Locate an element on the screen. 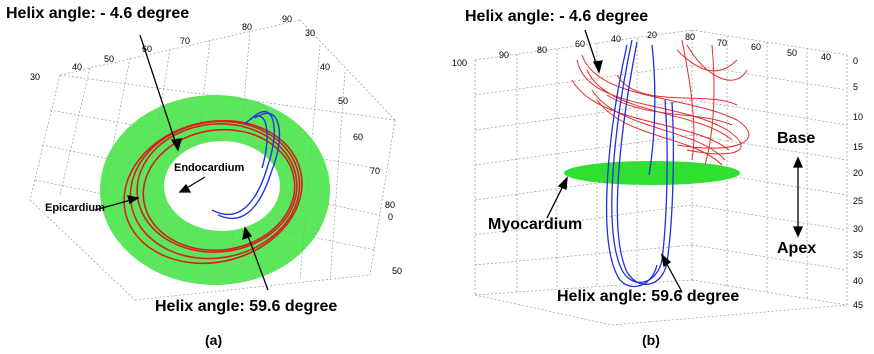  panel-a-arrows is located at coordinates (181, 162).